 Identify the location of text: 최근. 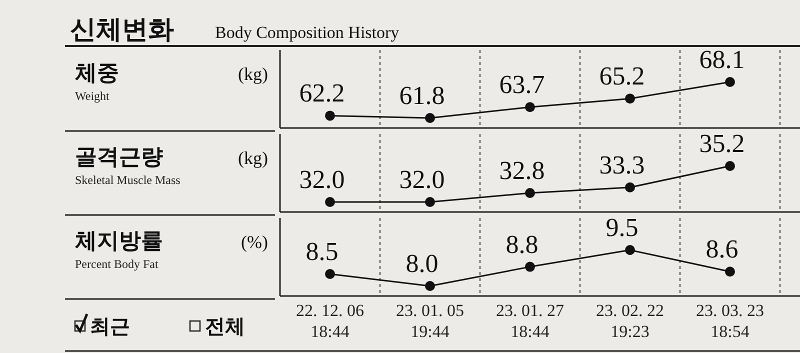
(110, 326).